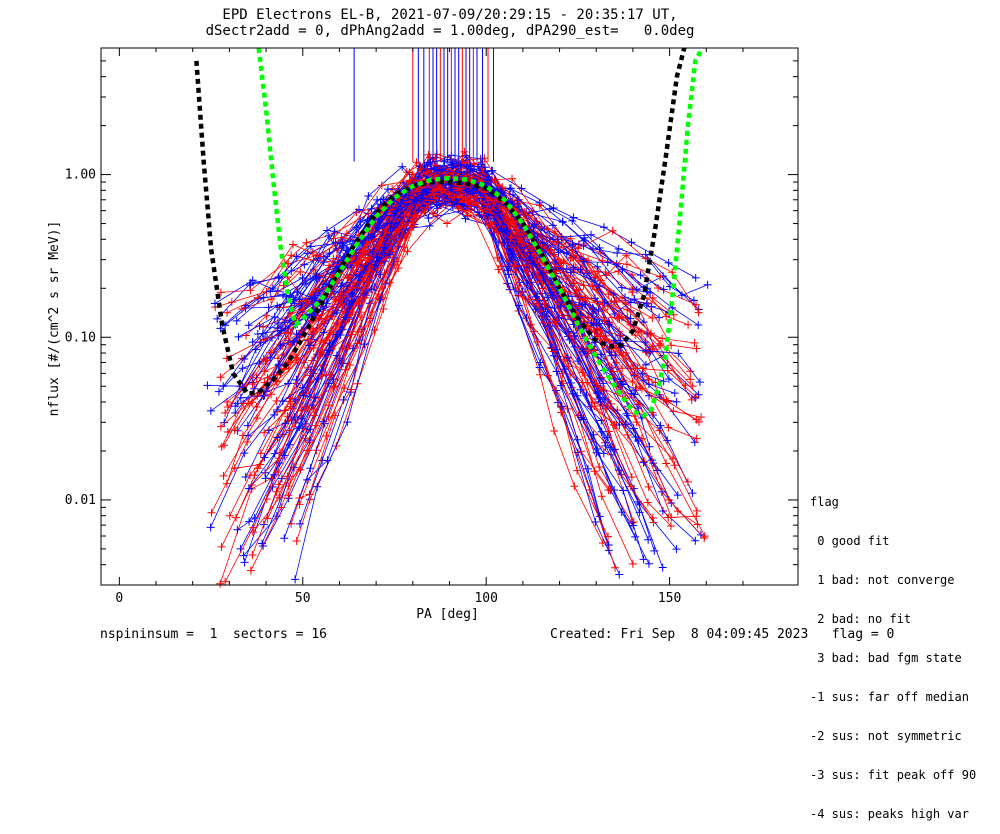  Describe the element at coordinates (485, 598) in the screenshot. I see `x-tick-label: 100` at that location.